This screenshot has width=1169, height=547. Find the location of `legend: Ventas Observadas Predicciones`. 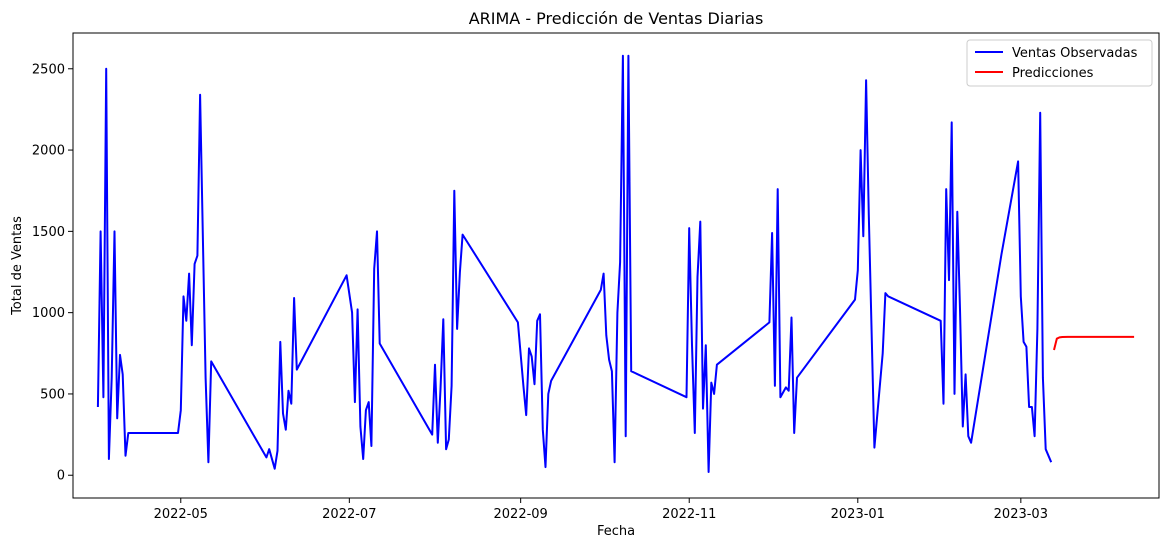

legend: Ventas Observadas Predicciones is located at coordinates (1059, 63).